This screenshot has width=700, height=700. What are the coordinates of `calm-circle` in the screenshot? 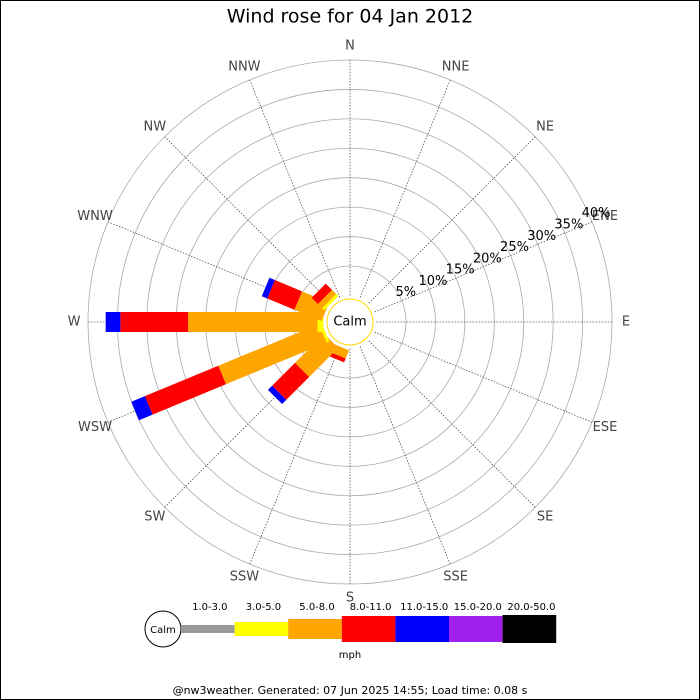 It's located at (350, 322).